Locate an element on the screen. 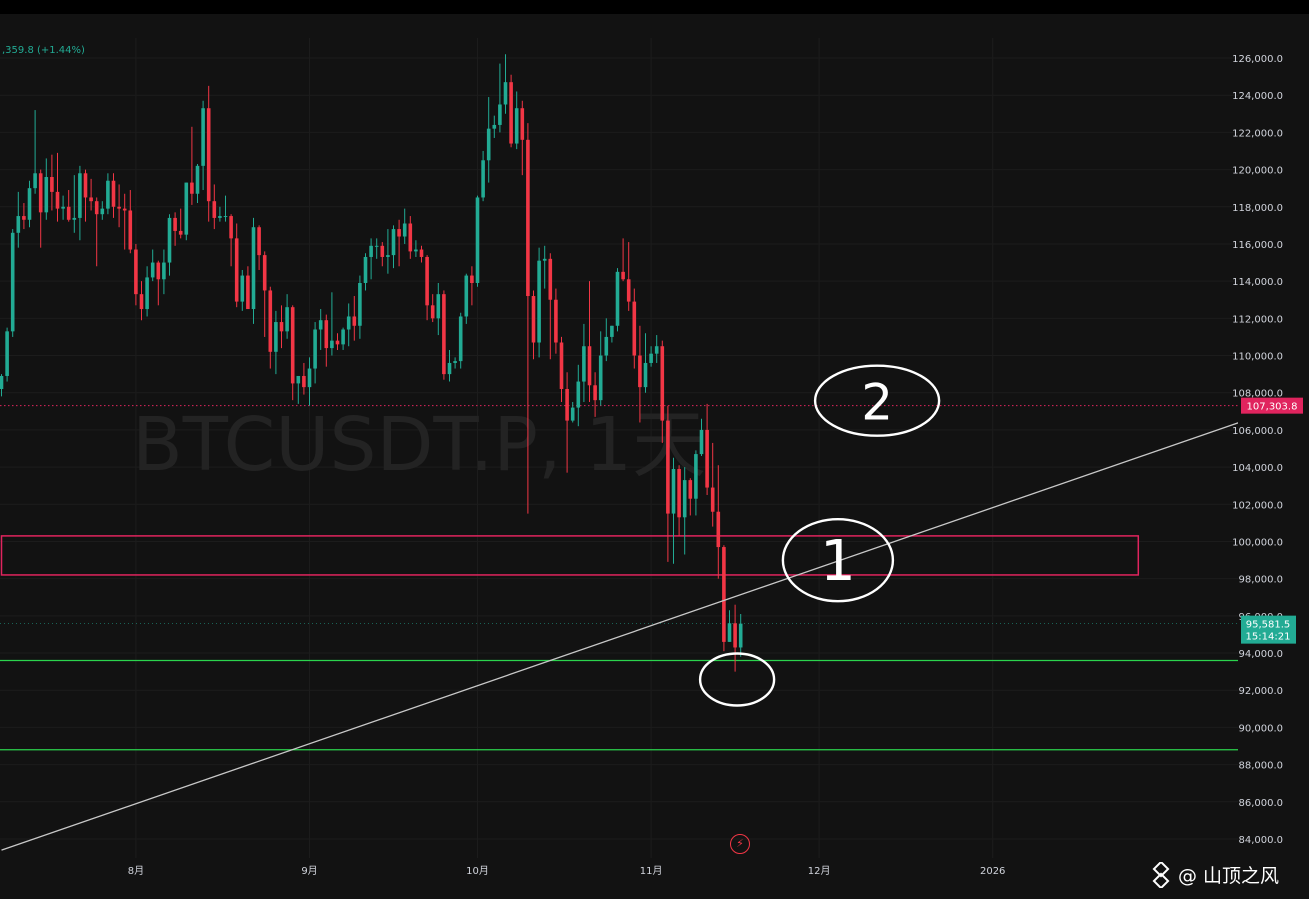  resistance-zone is located at coordinates (570, 555).